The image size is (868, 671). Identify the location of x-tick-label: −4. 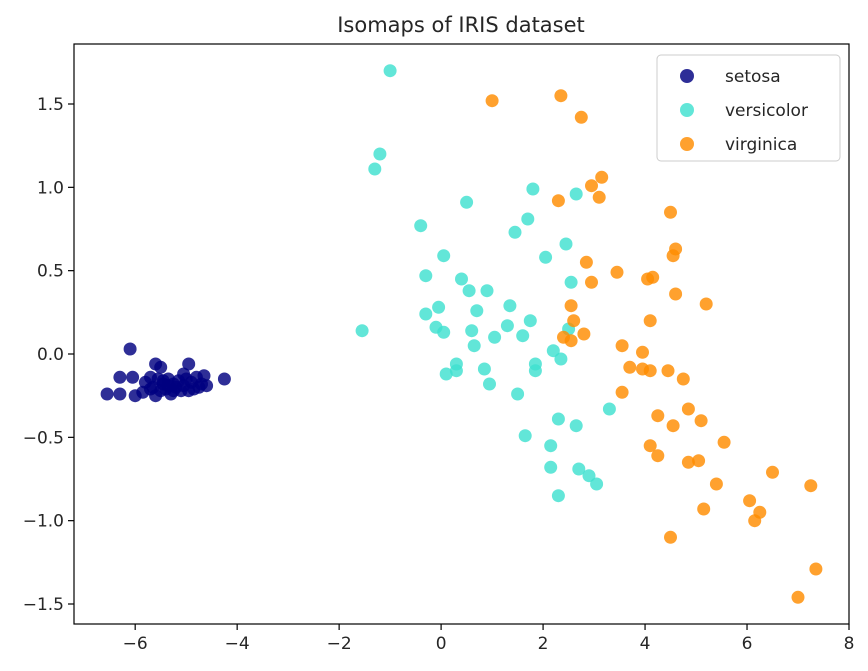
(237, 644).